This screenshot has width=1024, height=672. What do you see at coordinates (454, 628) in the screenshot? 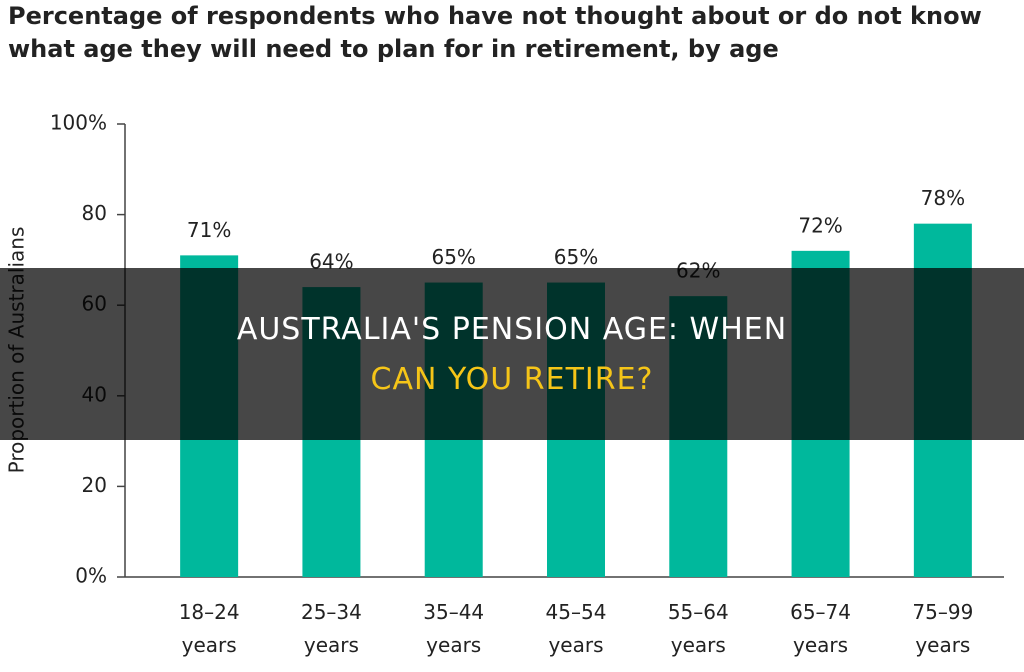
I see `x-tick-label: 35–44 years` at bounding box center [454, 628].